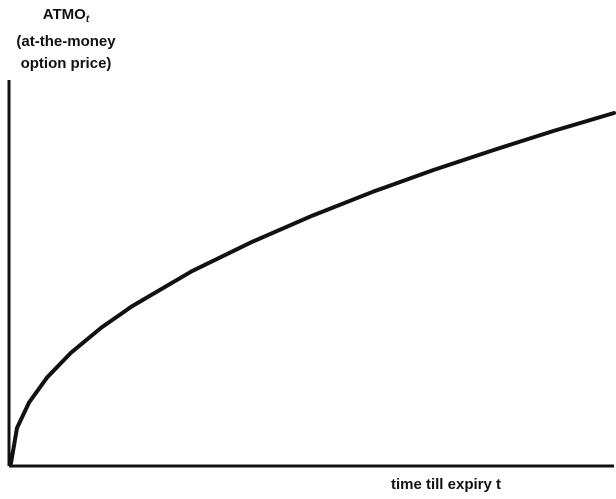 The width and height of the screenshot is (616, 499). What do you see at coordinates (446, 484) in the screenshot?
I see `x-axis-label: time till expiry t` at bounding box center [446, 484].